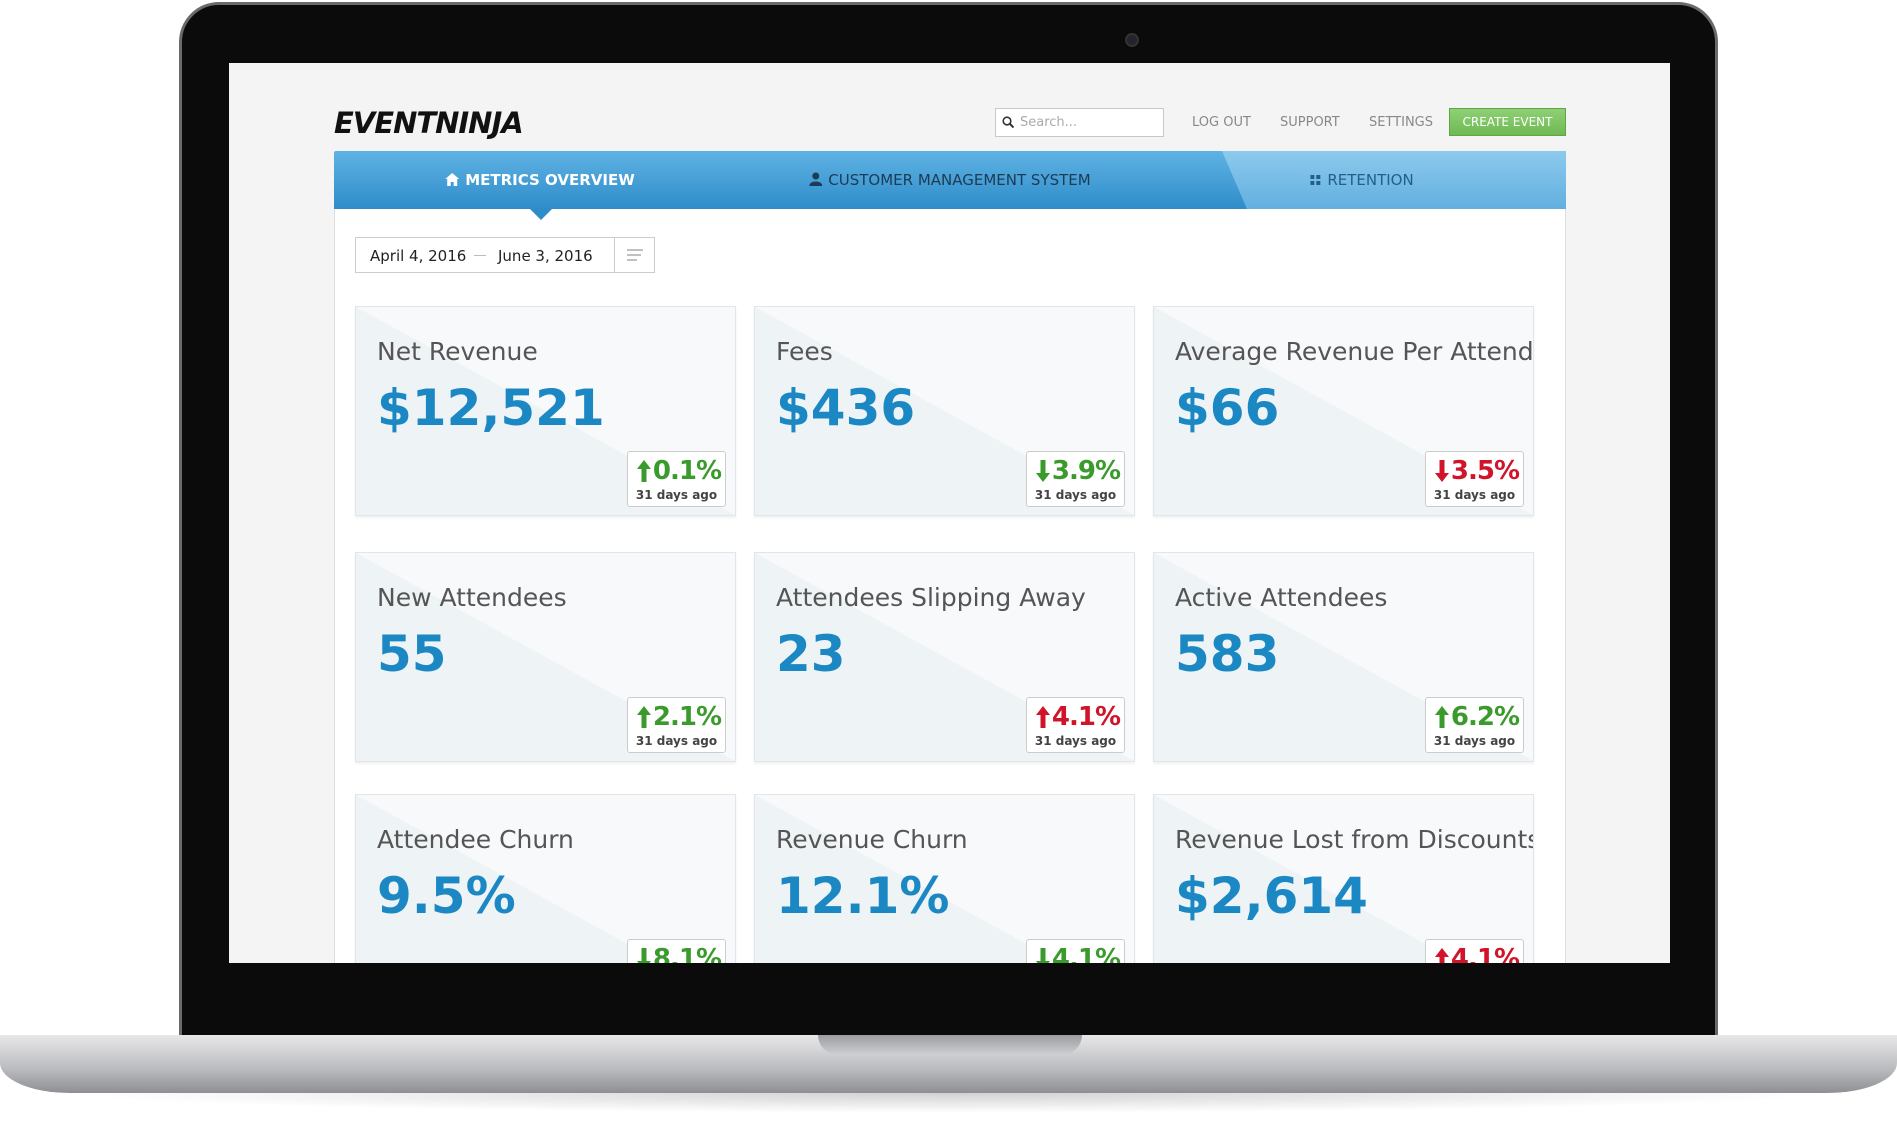  I want to click on tab-label: METRICS OVERVIEW, so click(550, 180).